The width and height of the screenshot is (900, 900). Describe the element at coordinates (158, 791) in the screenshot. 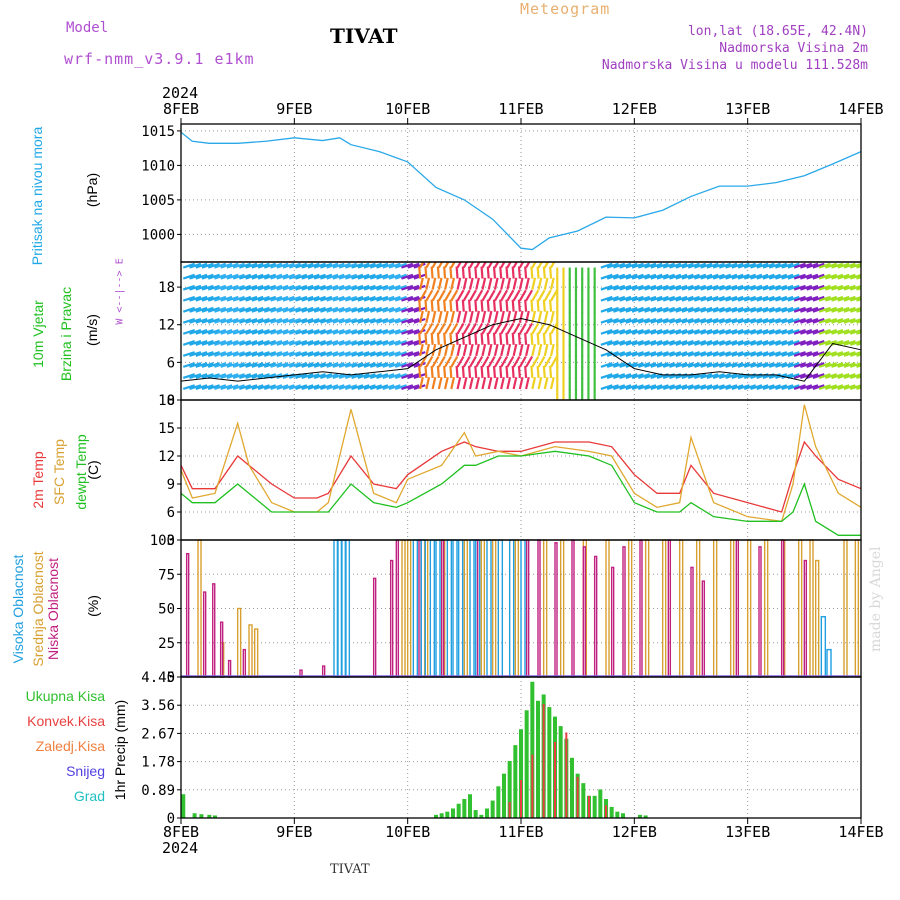

I see `y-tick-label: 0.89` at that location.